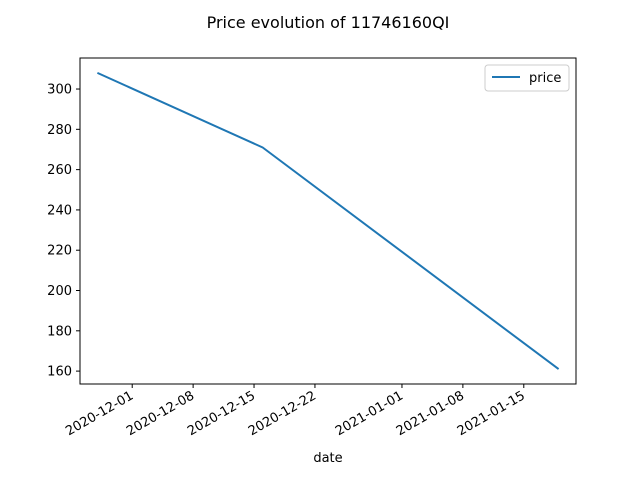  Describe the element at coordinates (221, 413) in the screenshot. I see `x-tick-label: 2020-12-15` at that location.